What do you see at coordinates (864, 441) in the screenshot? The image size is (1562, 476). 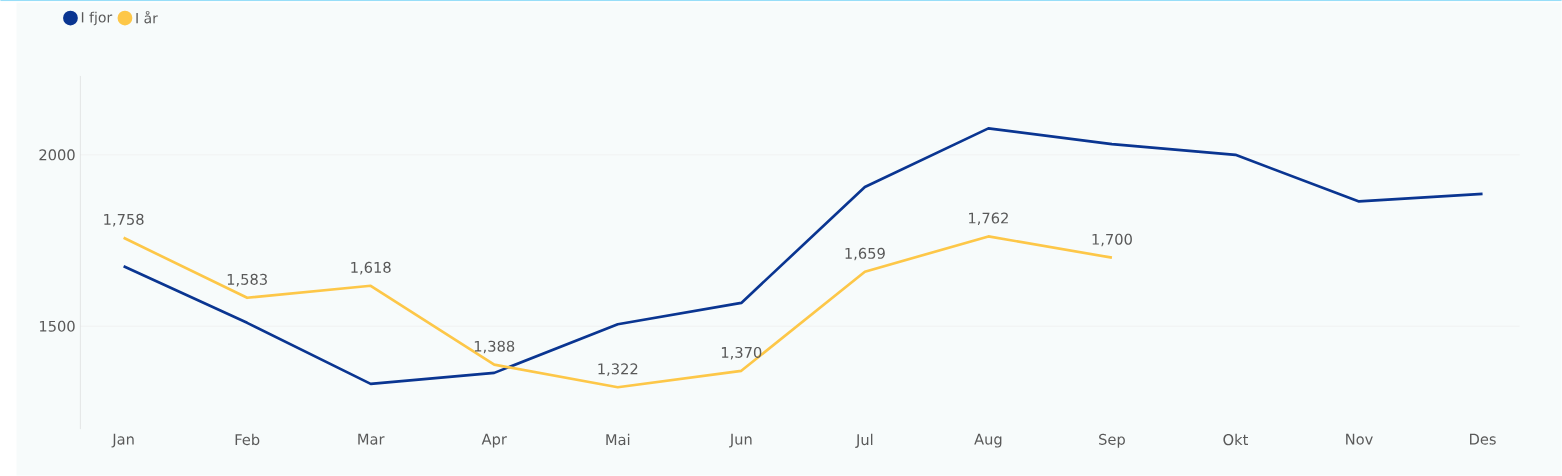 I see `x-tick-label: Jul` at bounding box center [864, 441].